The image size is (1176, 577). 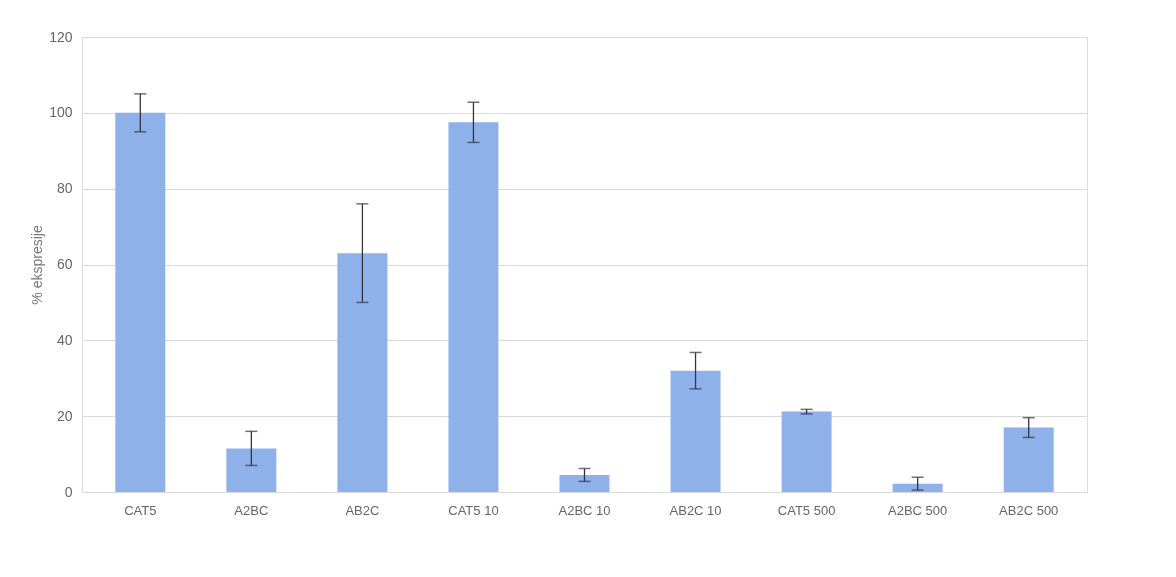 What do you see at coordinates (61, 112) in the screenshot?
I see `y-tick-label: 100` at bounding box center [61, 112].